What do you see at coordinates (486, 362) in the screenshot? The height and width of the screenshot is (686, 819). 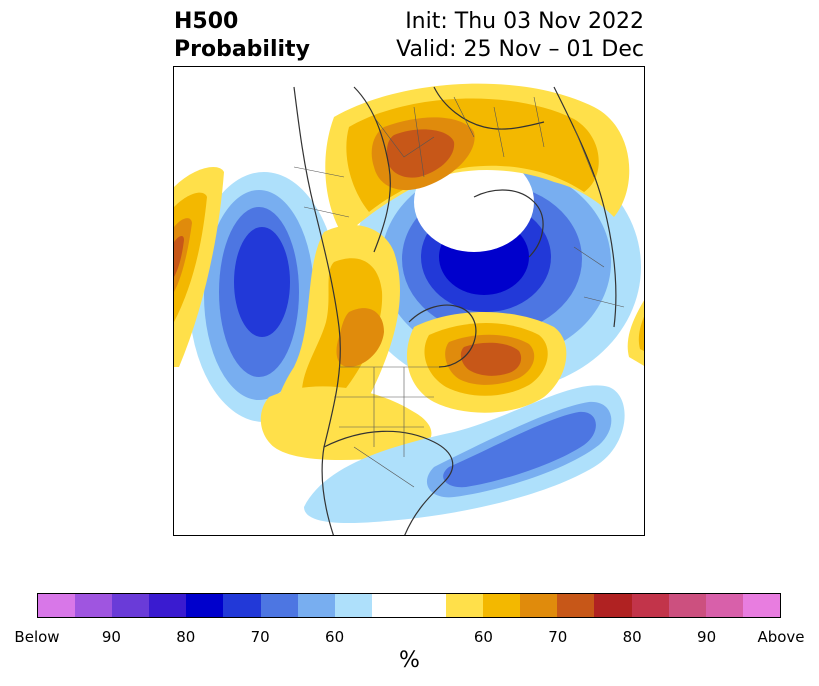 I see `greenland-ridge-contours` at bounding box center [486, 362].